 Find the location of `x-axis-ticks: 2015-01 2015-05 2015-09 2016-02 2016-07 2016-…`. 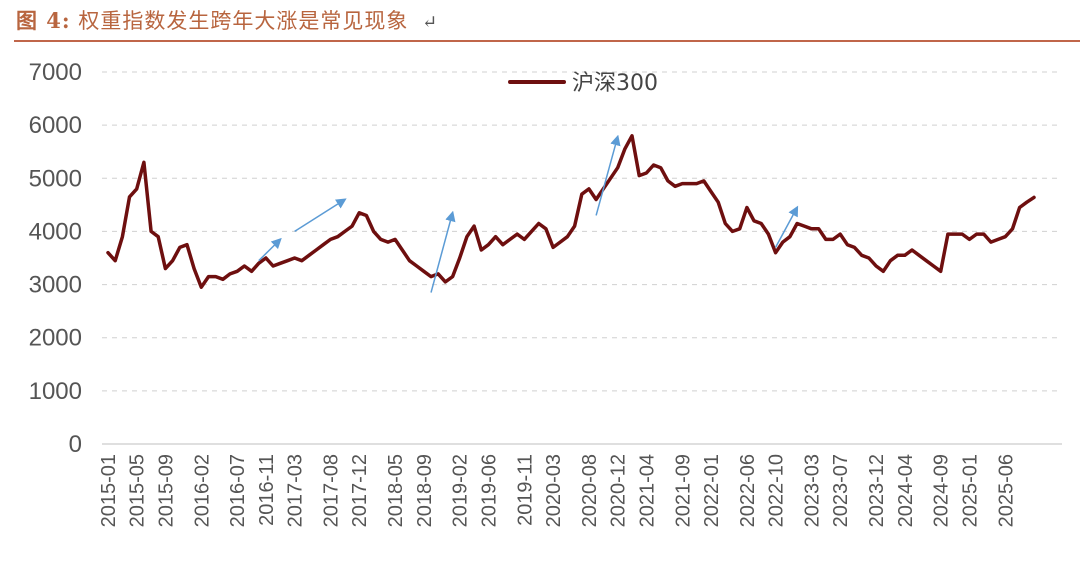

x-axis-ticks: 2015-01 2015-05 2015-09 2016-02 2016-07 2016-… is located at coordinates (557, 490).